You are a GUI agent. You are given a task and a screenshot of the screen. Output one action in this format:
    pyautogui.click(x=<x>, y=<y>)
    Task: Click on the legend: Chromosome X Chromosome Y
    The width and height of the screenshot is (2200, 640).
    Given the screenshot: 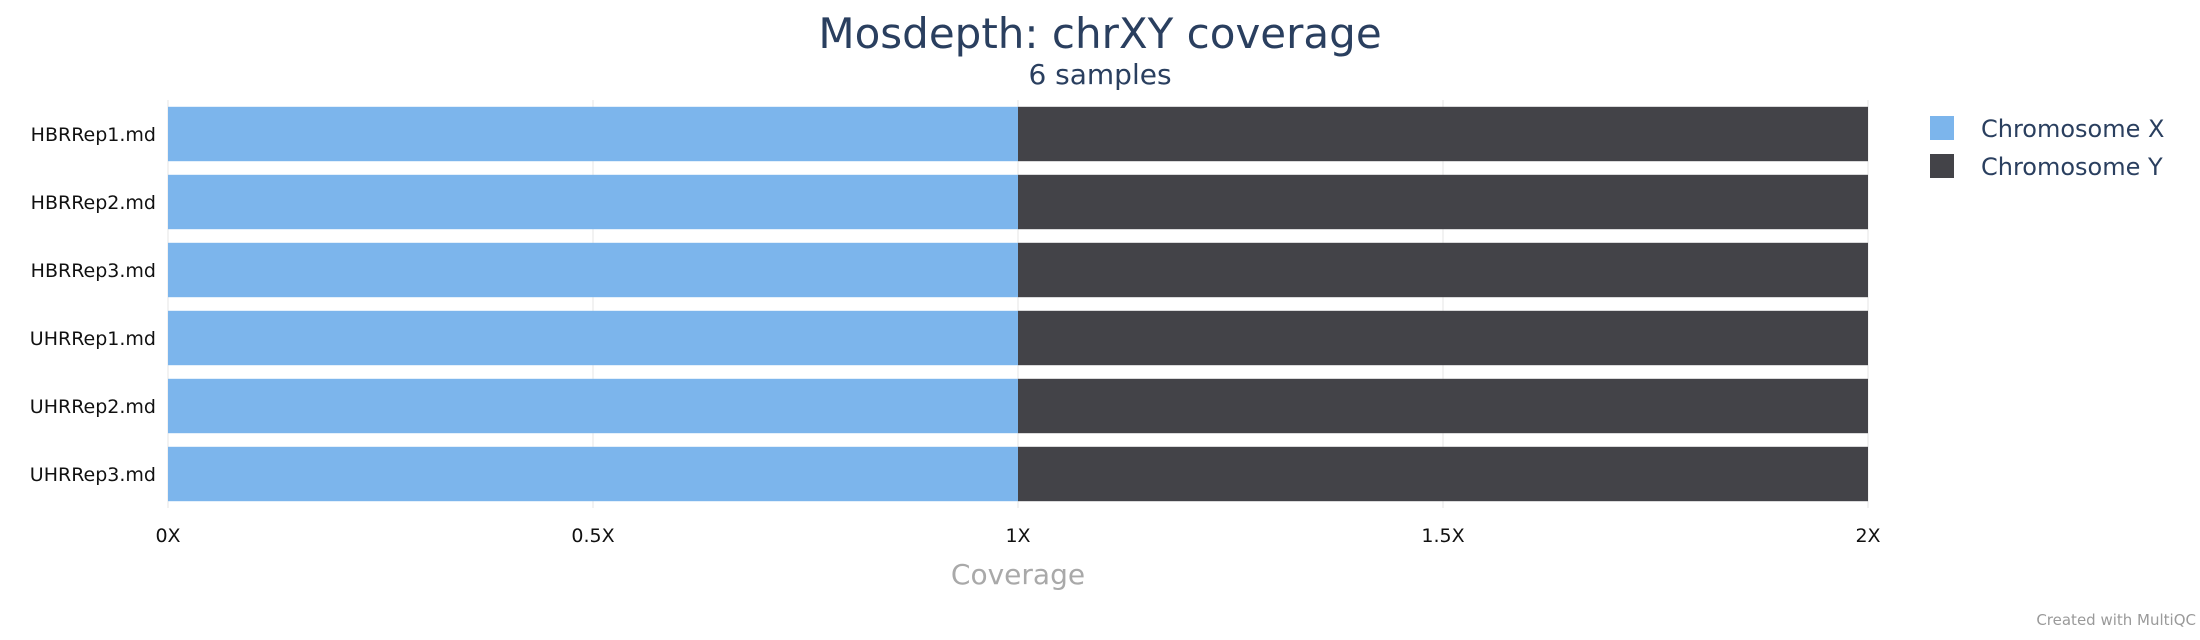 What is the action you would take?
    pyautogui.click(x=2047, y=148)
    